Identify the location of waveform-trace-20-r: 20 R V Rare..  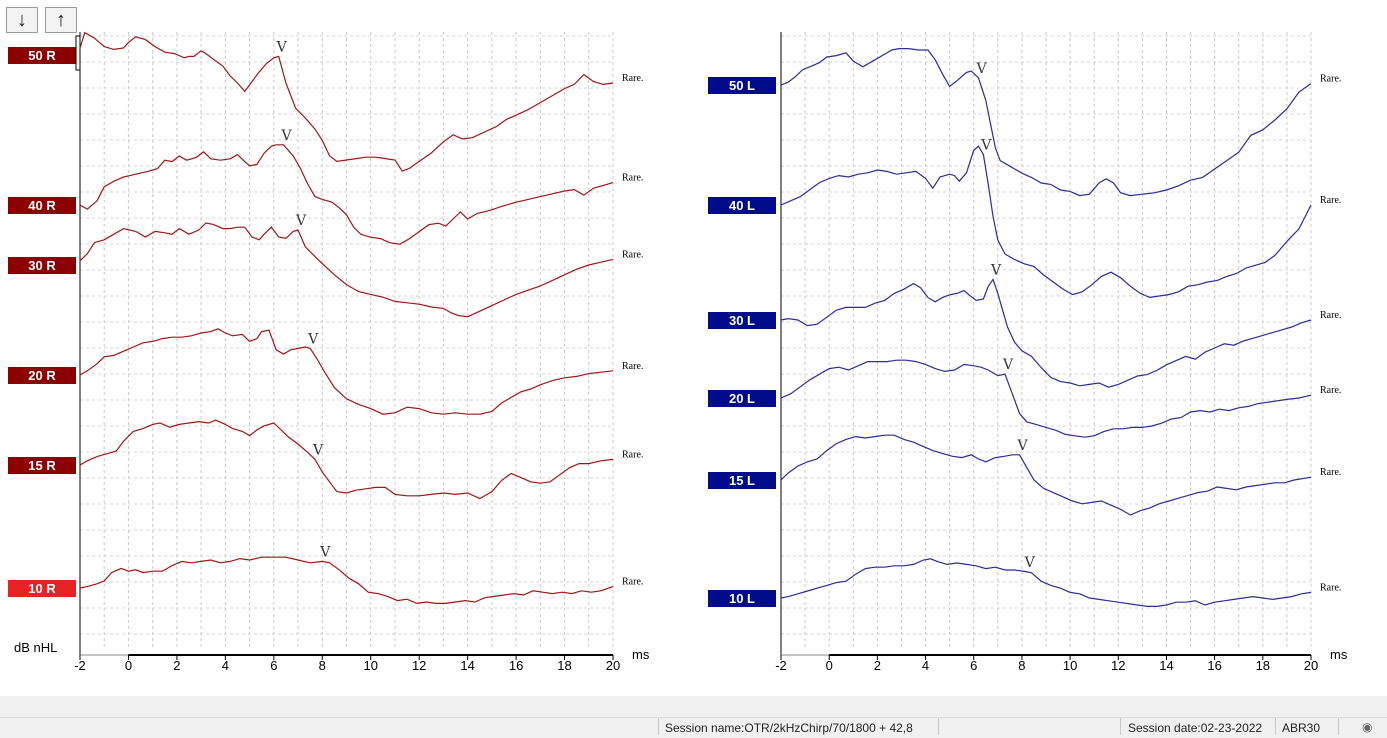
(325, 371).